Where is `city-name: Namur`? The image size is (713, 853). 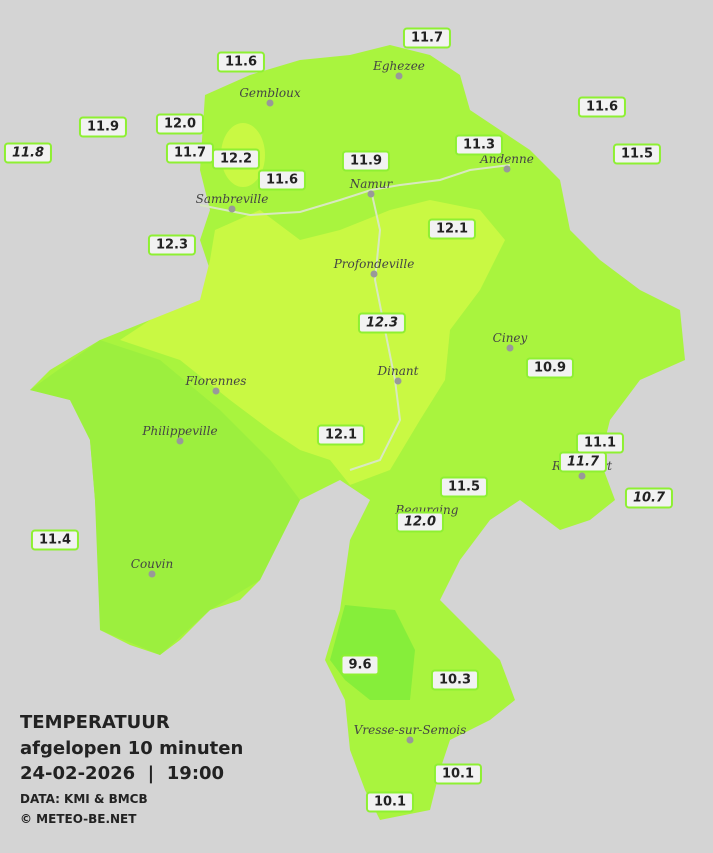
city-name: Namur is located at coordinates (371, 184).